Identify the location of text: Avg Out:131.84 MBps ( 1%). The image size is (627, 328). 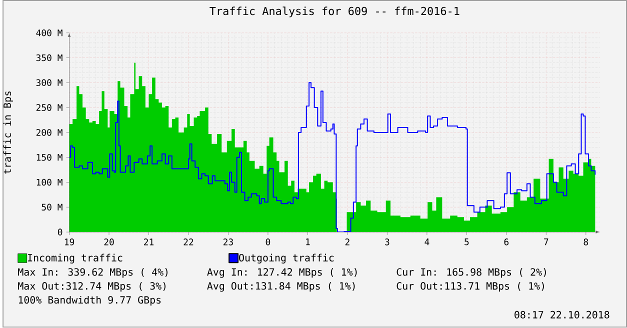
(281, 287).